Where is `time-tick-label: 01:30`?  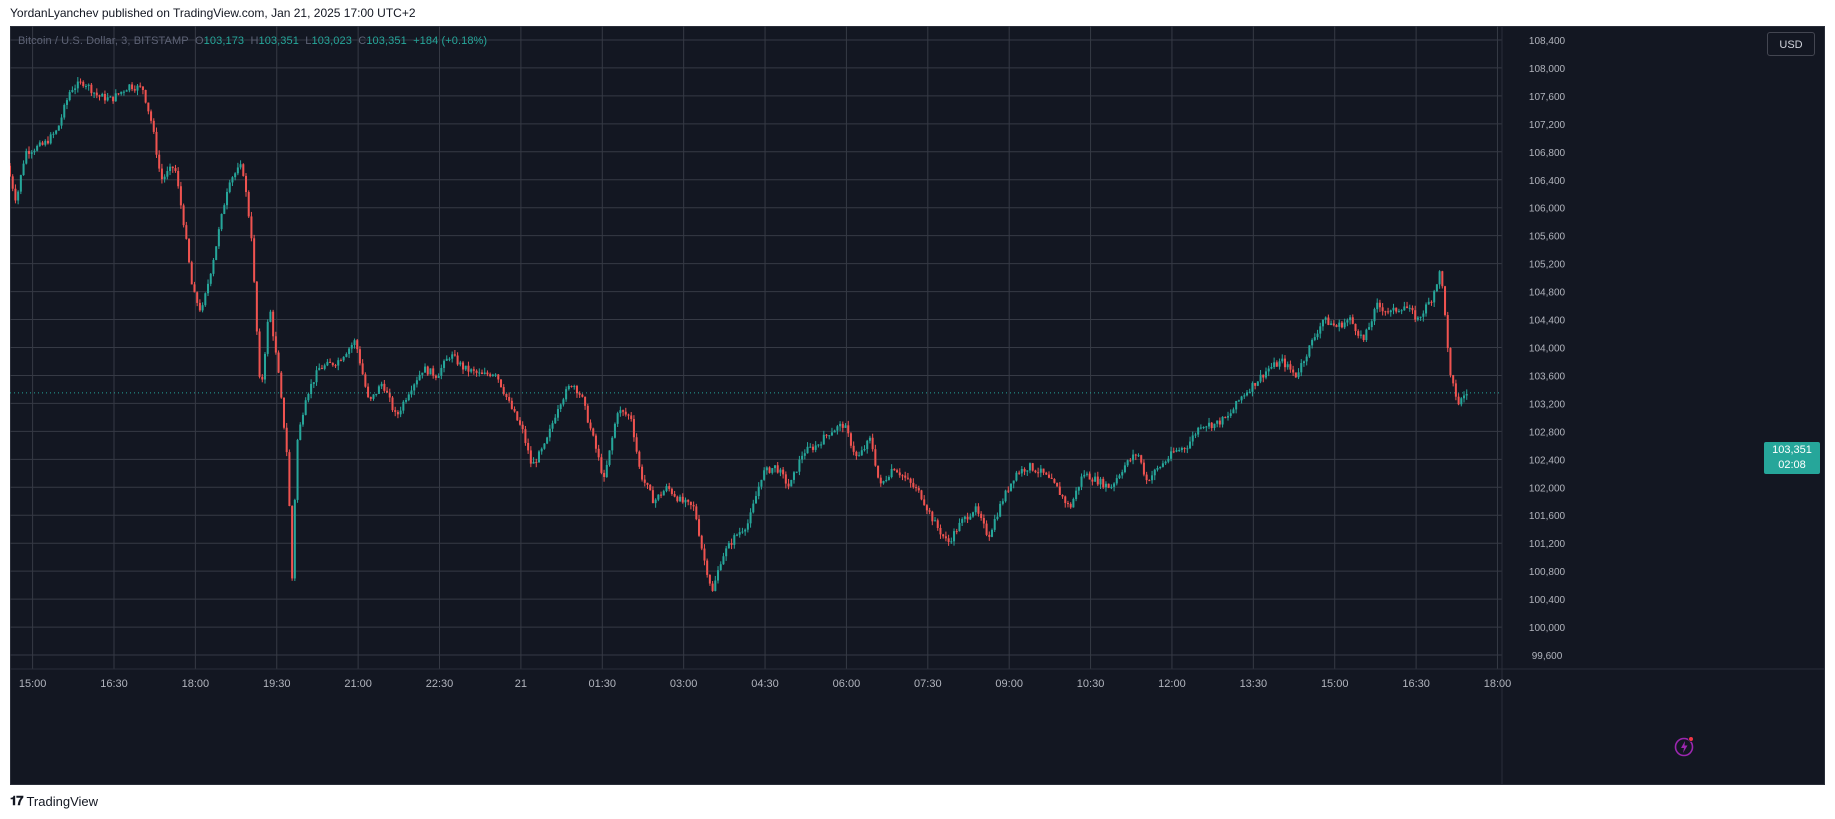 time-tick-label: 01:30 is located at coordinates (603, 684).